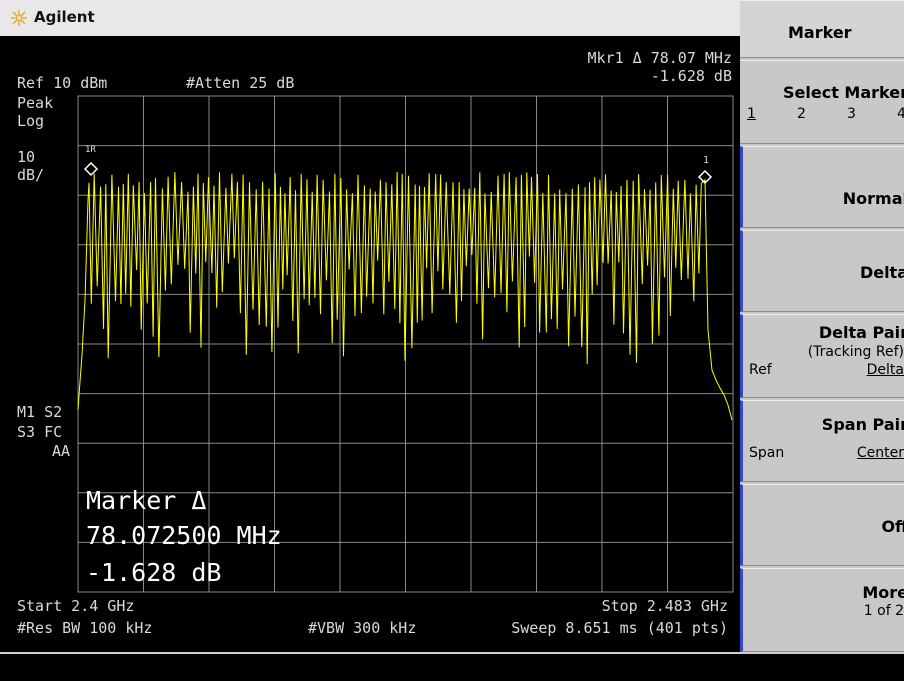 Image resolution: width=904 pixels, height=681 pixels. Describe the element at coordinates (843, 92) in the screenshot. I see `select-marker-label: Select Marker` at that location.